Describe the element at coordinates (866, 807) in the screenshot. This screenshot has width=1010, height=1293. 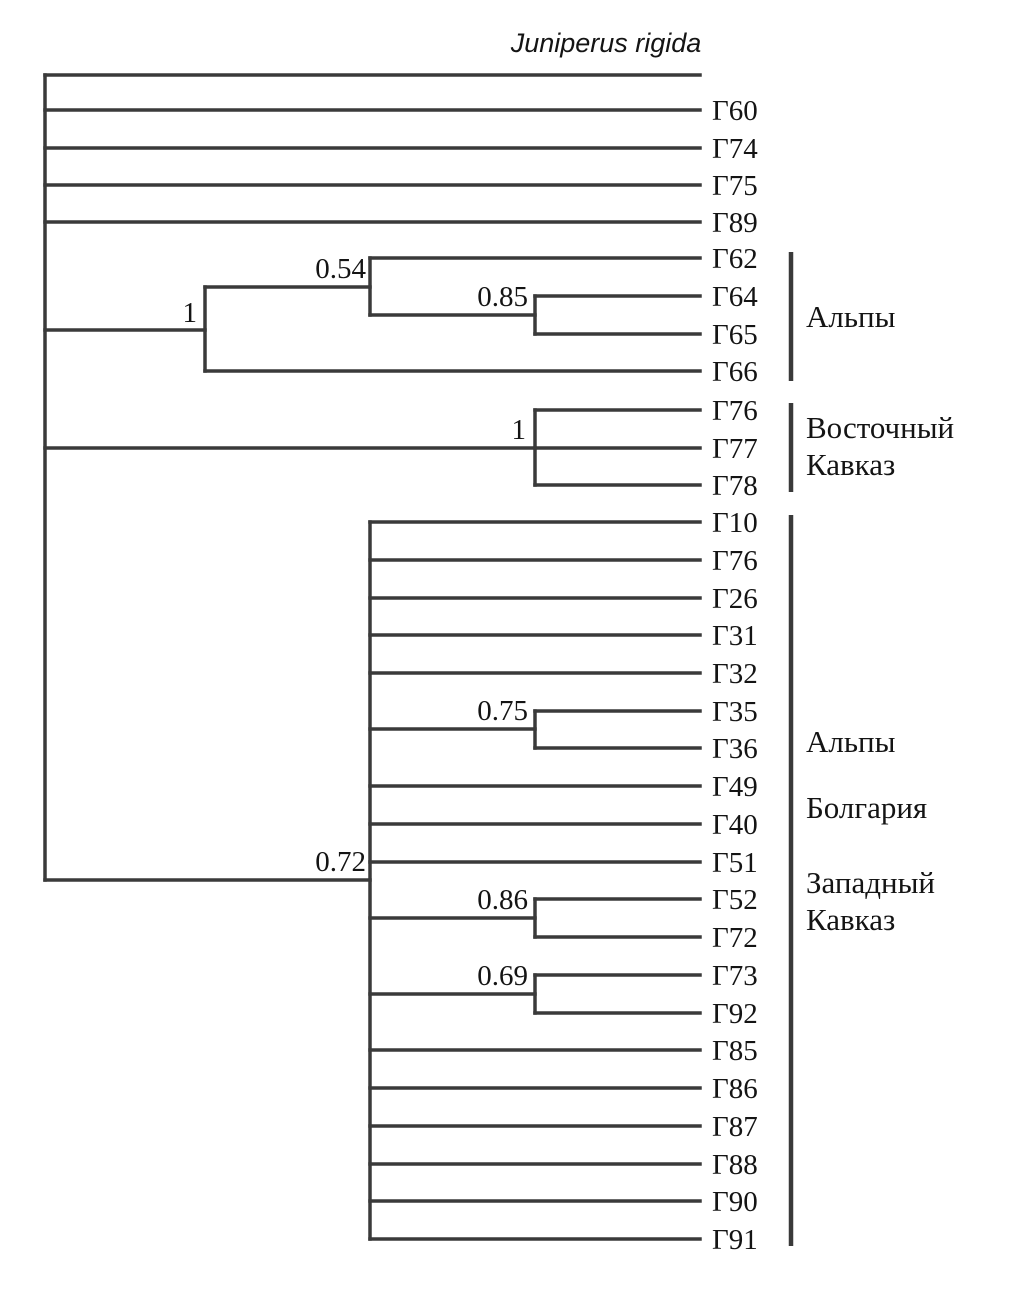
I see `group-name-label: Болгария` at that location.